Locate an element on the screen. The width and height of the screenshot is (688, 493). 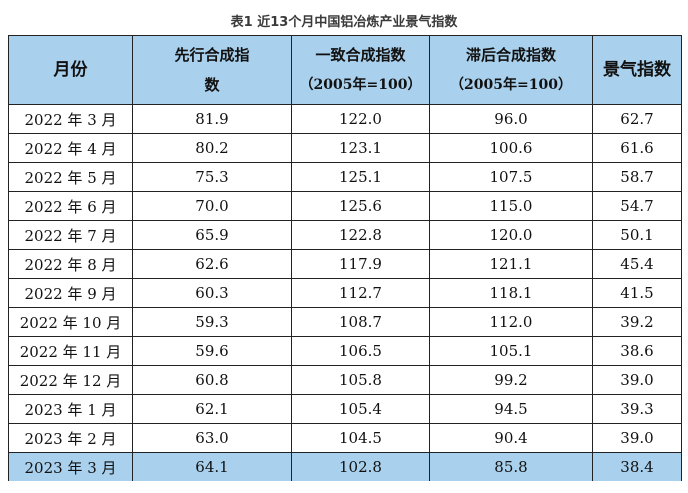
cell-lagging: 118.1 is located at coordinates (511, 293).